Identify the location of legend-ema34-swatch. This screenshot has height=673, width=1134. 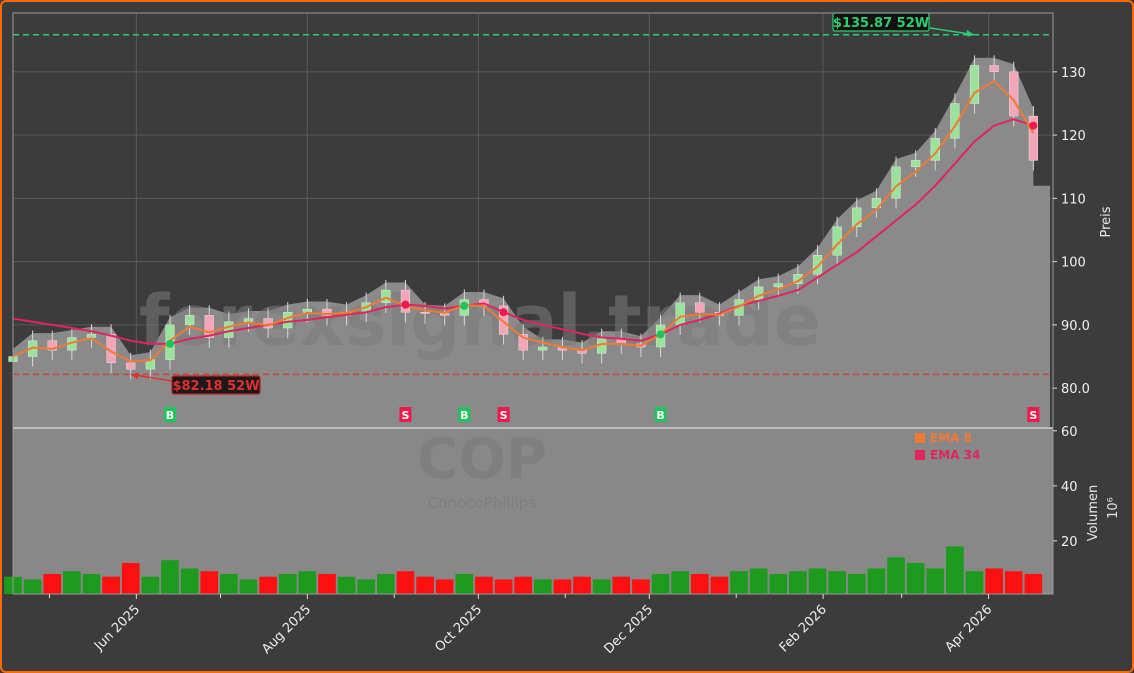
(920, 455).